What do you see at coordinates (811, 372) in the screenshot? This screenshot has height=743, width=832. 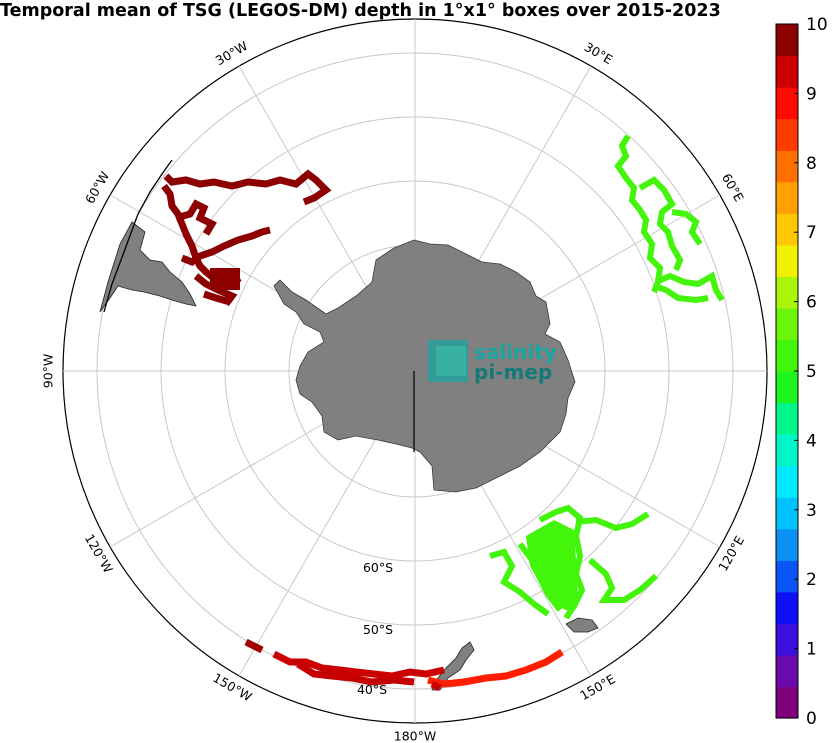 I see `colorbar-label: 5` at bounding box center [811, 372].